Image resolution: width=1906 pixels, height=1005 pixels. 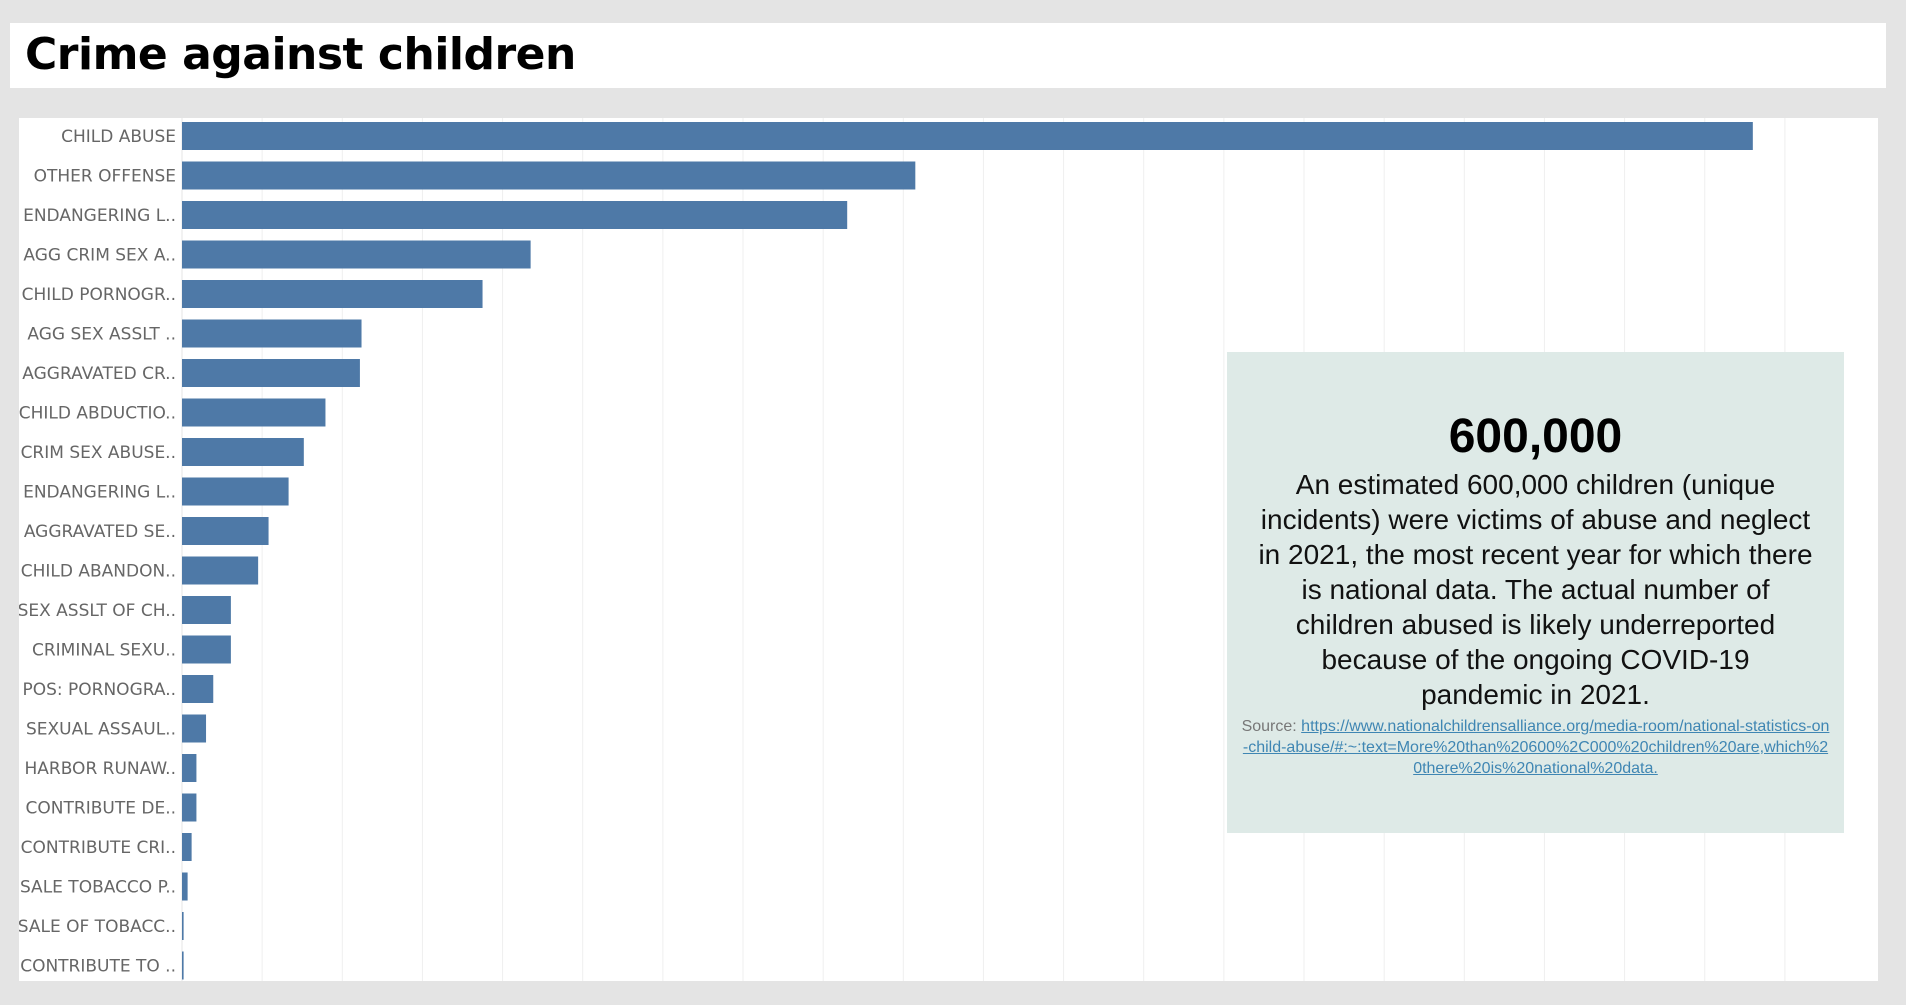 What do you see at coordinates (99, 374) in the screenshot?
I see `category-label: AGGRAVATED CR..` at bounding box center [99, 374].